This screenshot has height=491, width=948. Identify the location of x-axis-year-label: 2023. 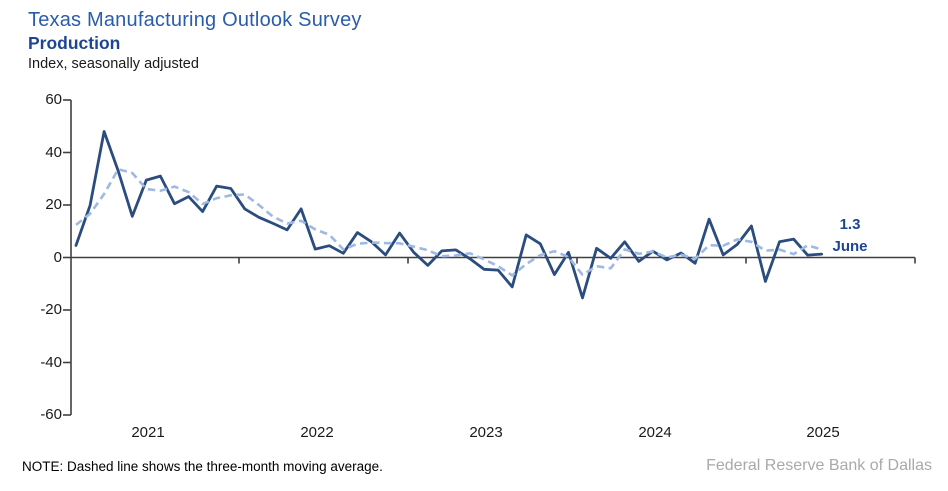
(486, 432).